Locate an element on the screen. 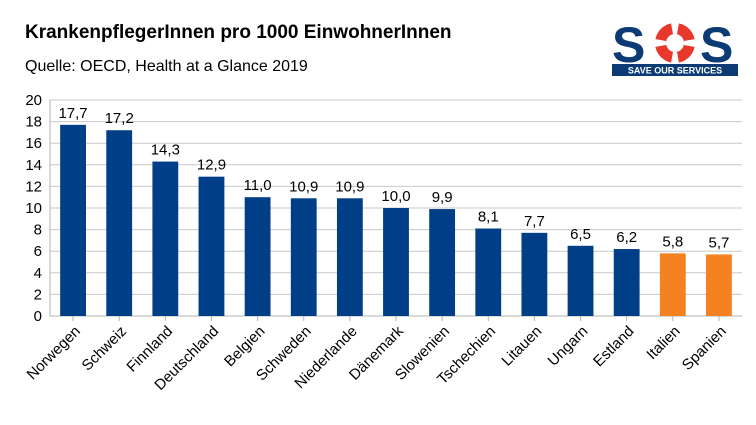 This screenshot has width=756, height=425. data-label: 5,7 is located at coordinates (719, 242).